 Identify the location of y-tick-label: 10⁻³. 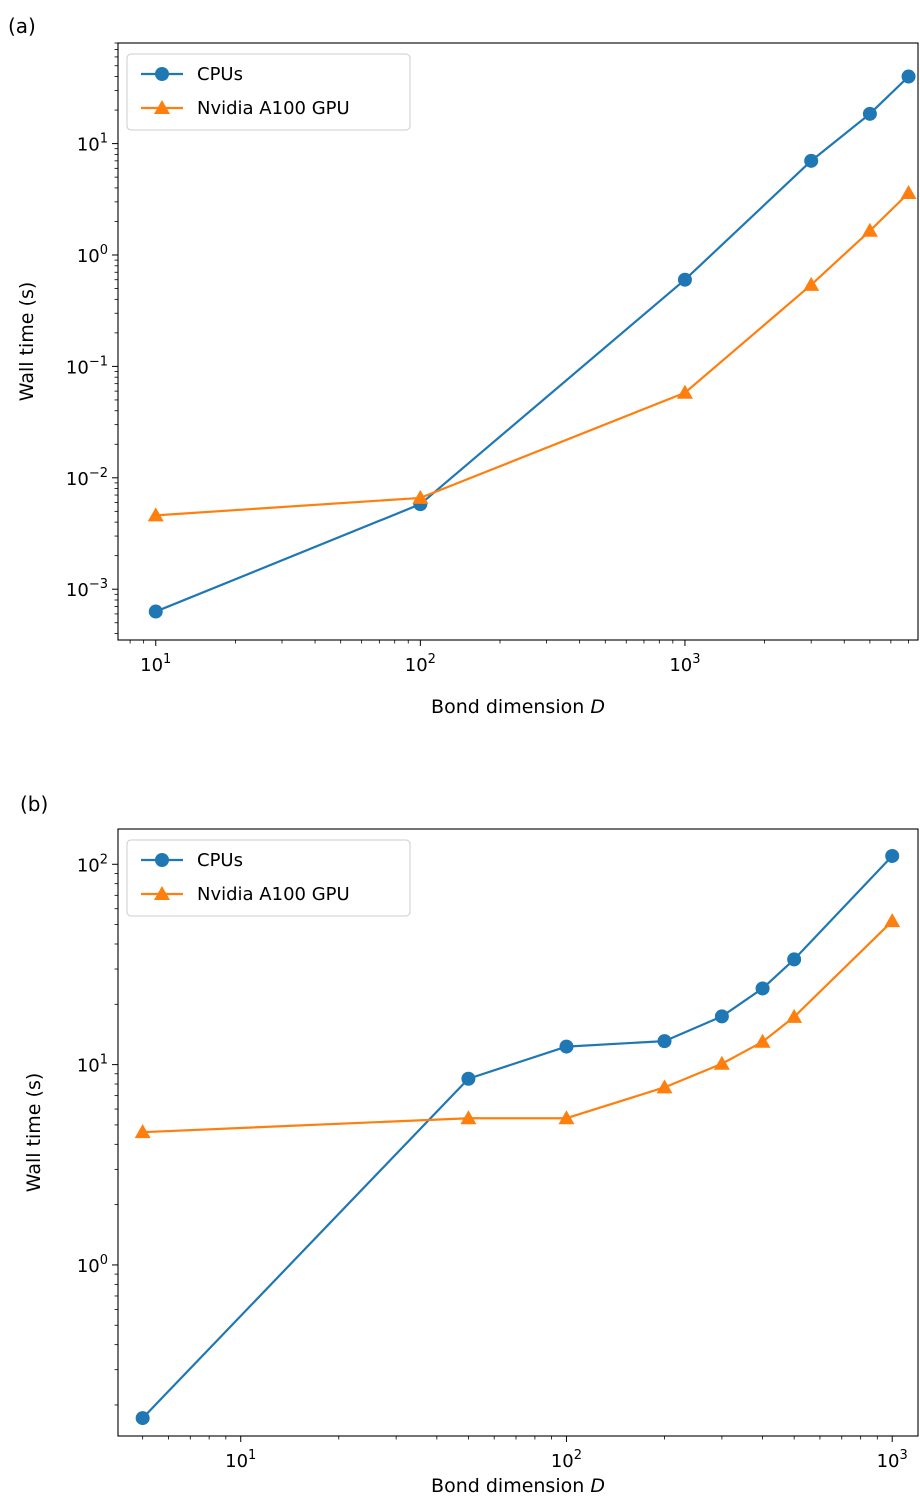
(87, 589).